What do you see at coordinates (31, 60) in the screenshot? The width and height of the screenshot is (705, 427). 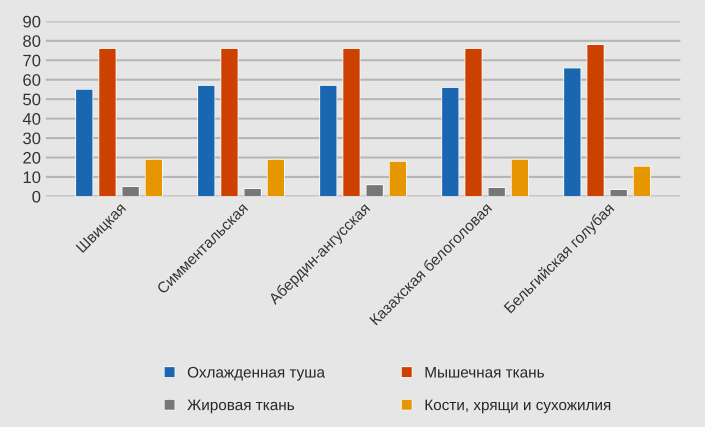 I see `y-tick-label: 70` at bounding box center [31, 60].